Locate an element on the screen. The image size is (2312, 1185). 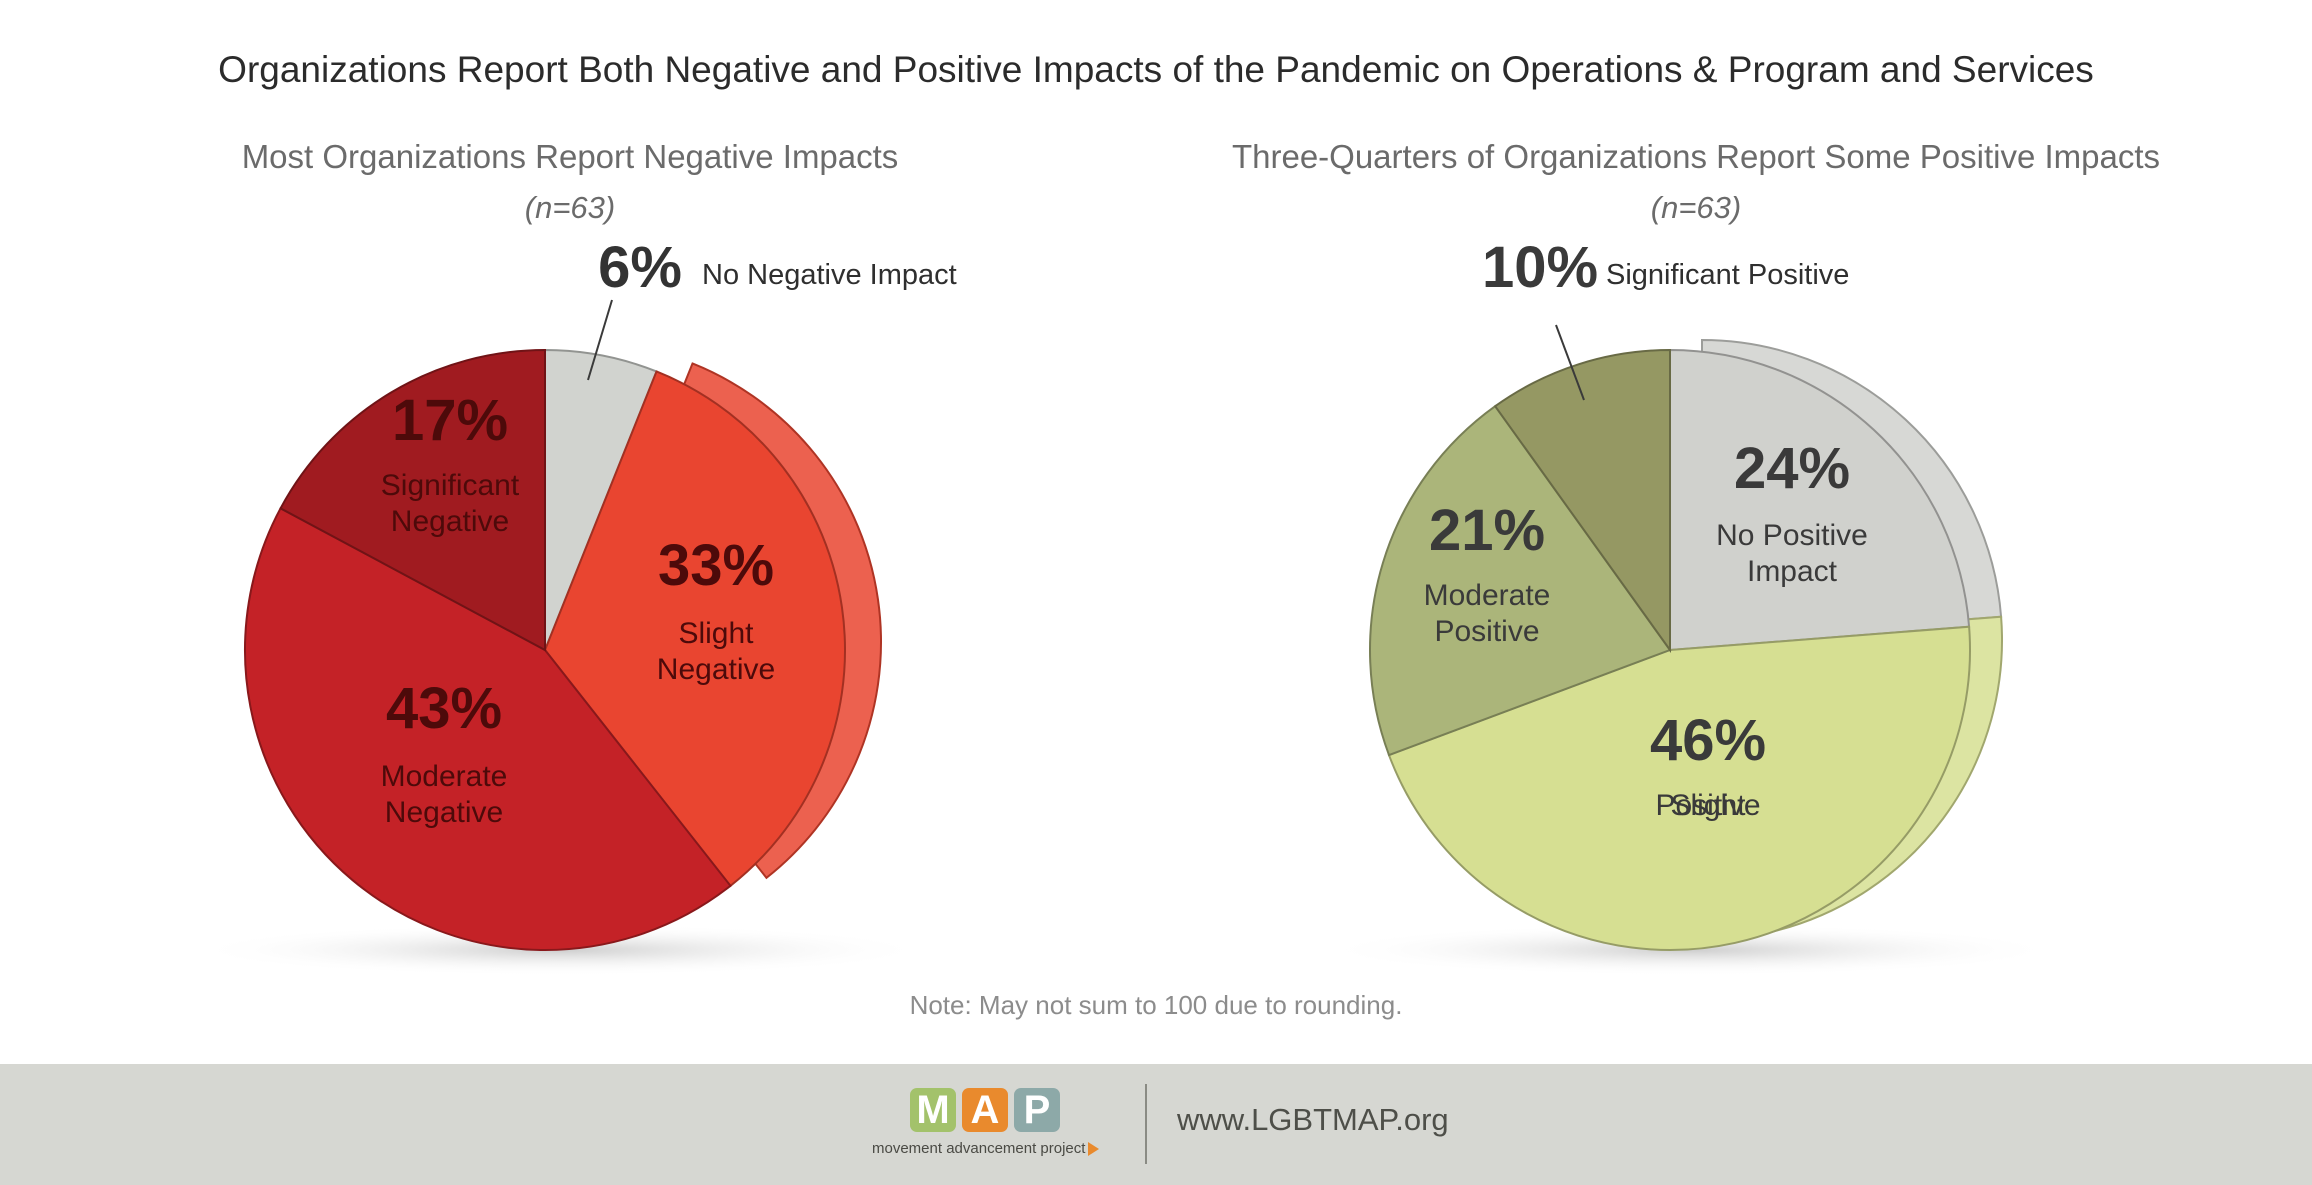
footer-bar is located at coordinates (1156, 1124).